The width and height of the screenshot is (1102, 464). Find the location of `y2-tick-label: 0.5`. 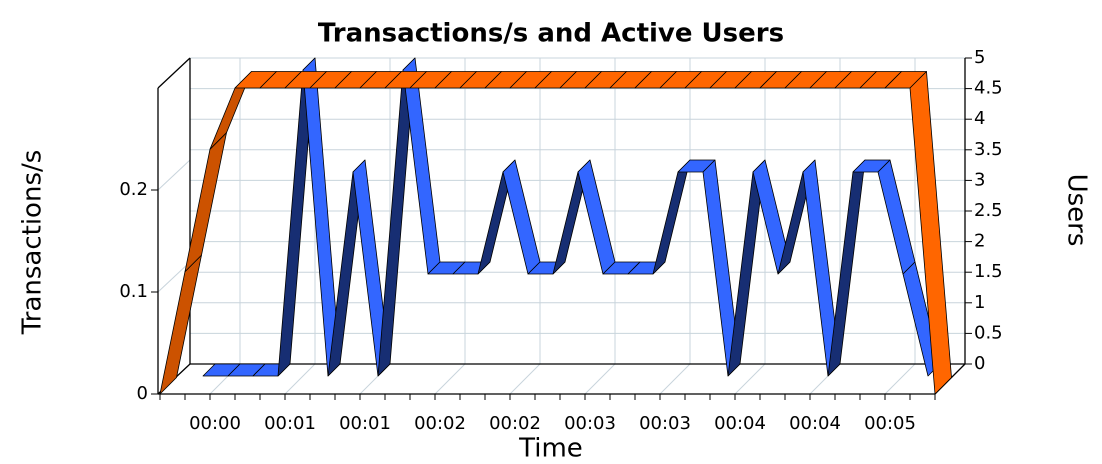

y2-tick-label: 0.5 is located at coordinates (988, 332).